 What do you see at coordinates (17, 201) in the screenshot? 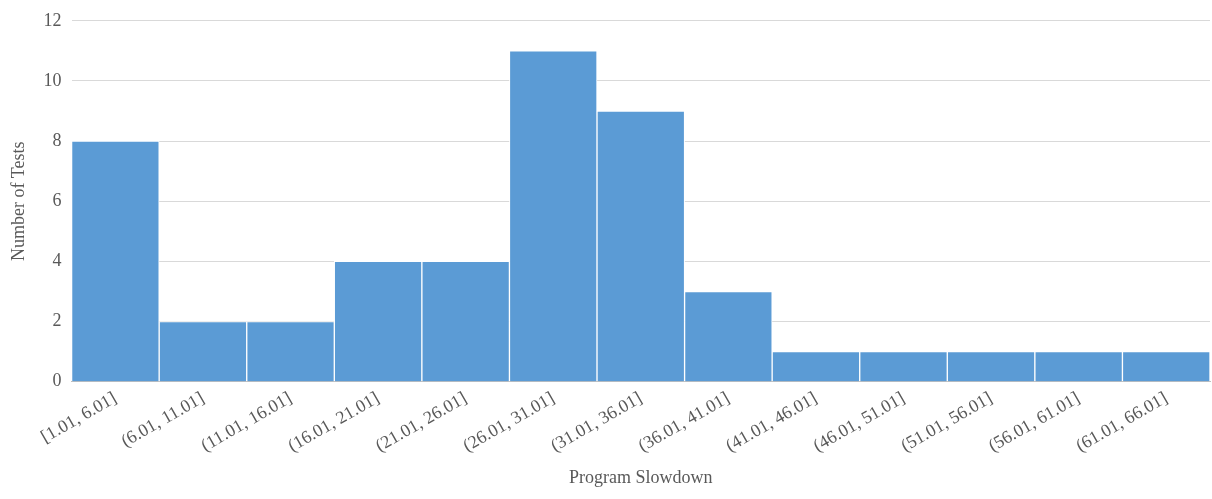
I see `y-axis-title: Number of Tests` at bounding box center [17, 201].